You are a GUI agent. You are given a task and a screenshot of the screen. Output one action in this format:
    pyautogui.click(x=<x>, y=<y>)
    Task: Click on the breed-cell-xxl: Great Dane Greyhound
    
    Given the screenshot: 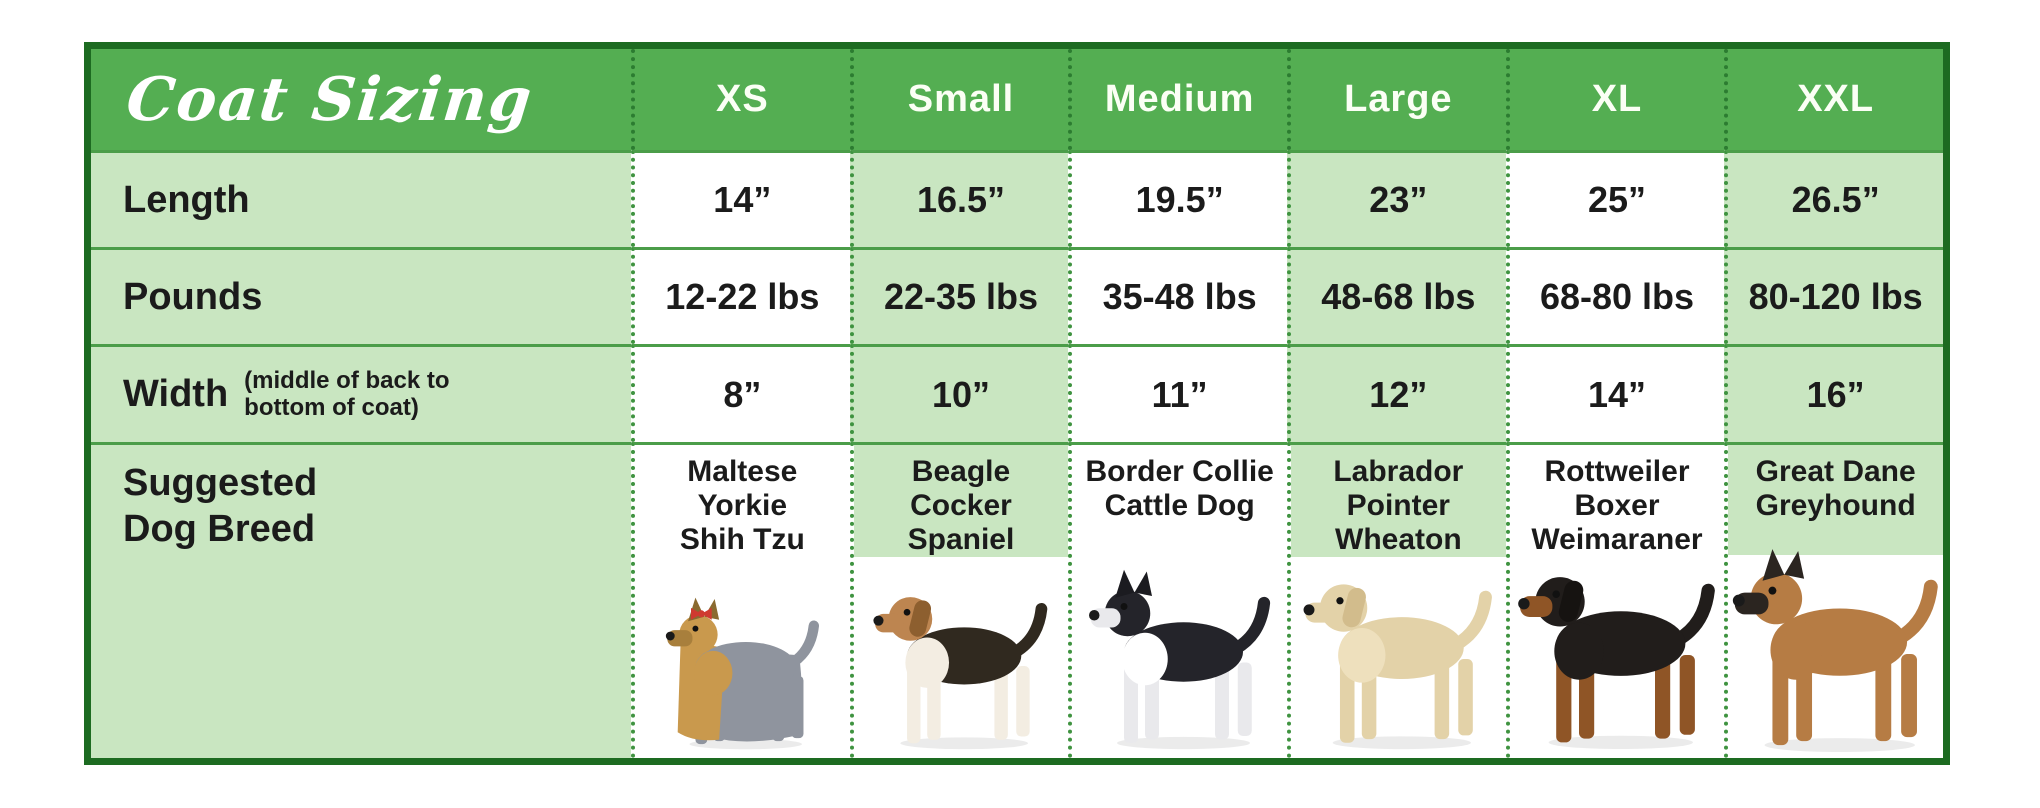 What is the action you would take?
    pyautogui.click(x=1833, y=600)
    